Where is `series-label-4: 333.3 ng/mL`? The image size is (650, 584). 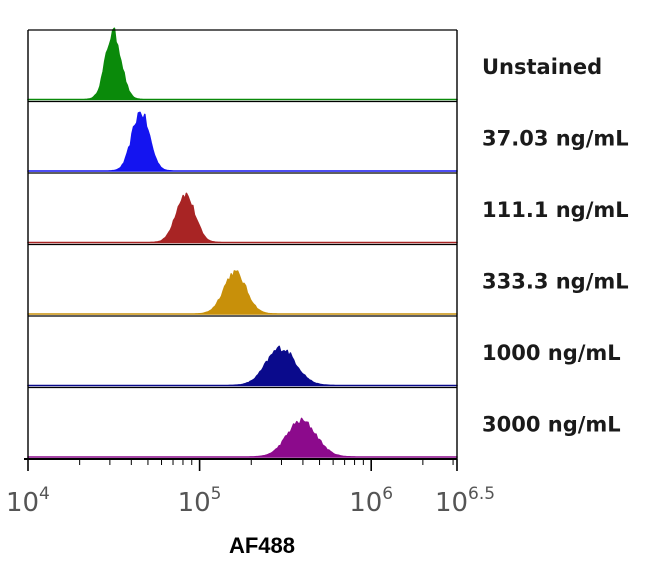
series-label-4: 333.3 ng/mL is located at coordinates (555, 281).